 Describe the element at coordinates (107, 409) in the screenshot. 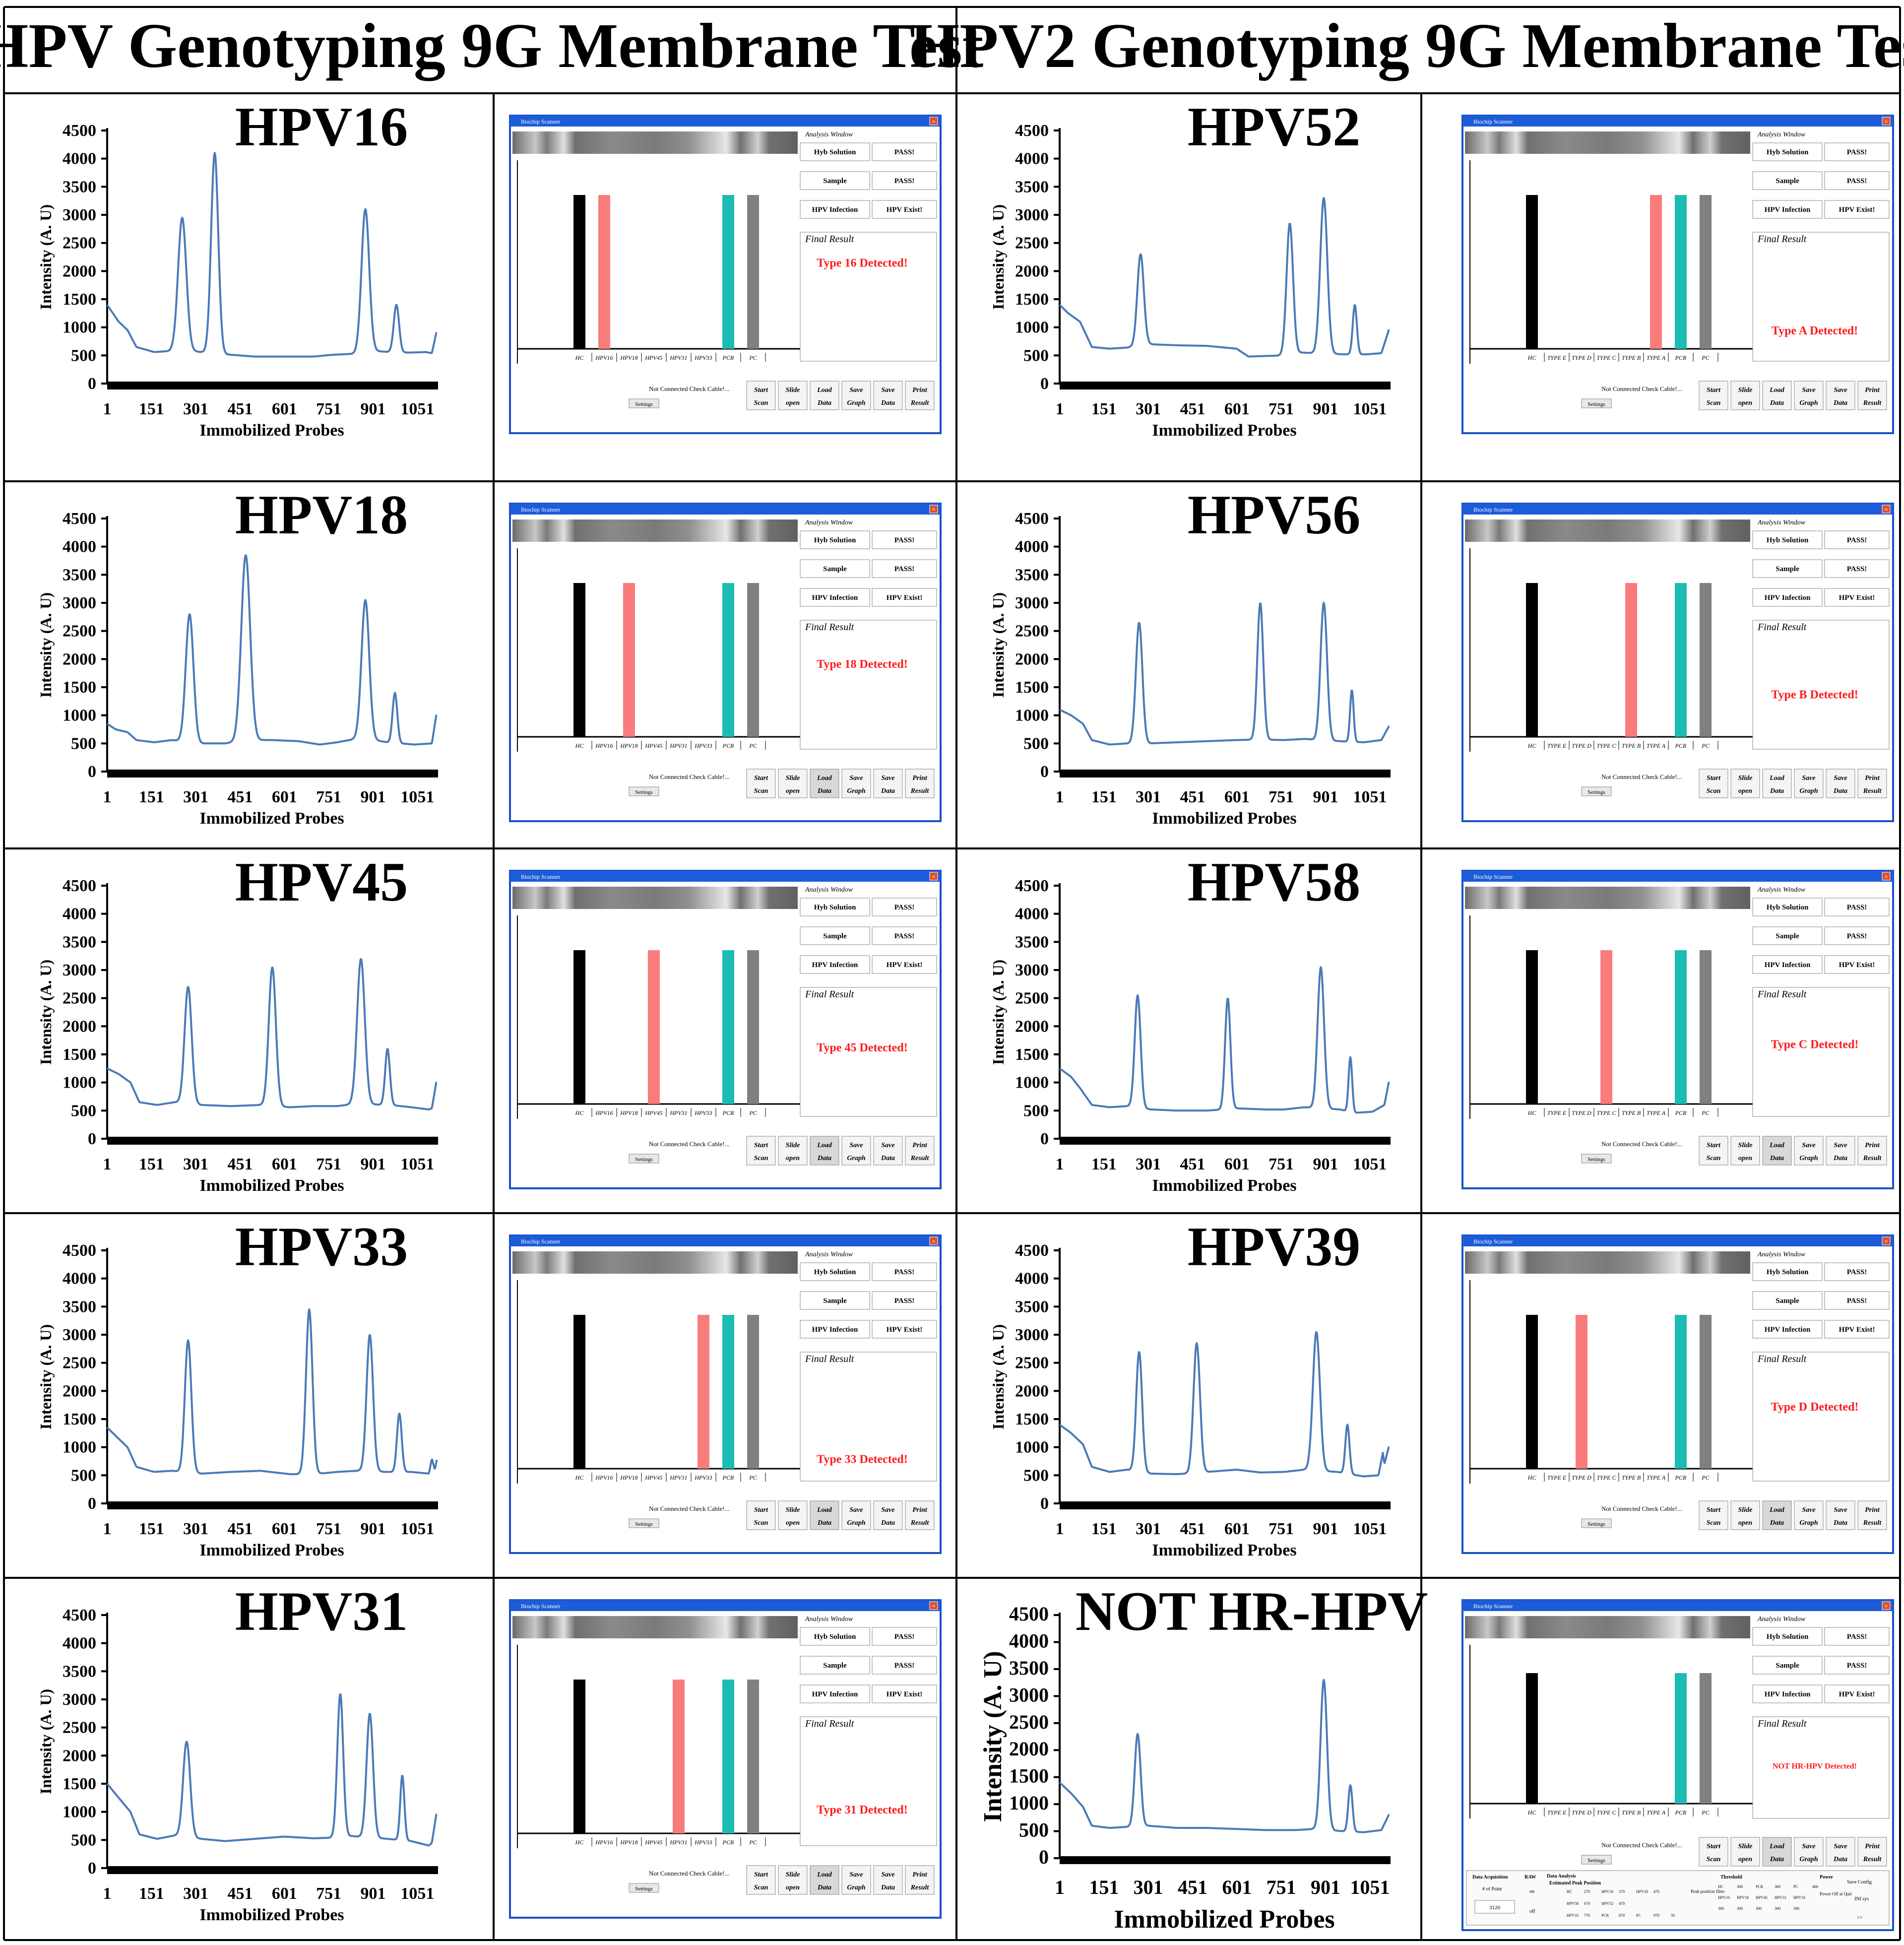

I see `x-tick-label: 1` at that location.